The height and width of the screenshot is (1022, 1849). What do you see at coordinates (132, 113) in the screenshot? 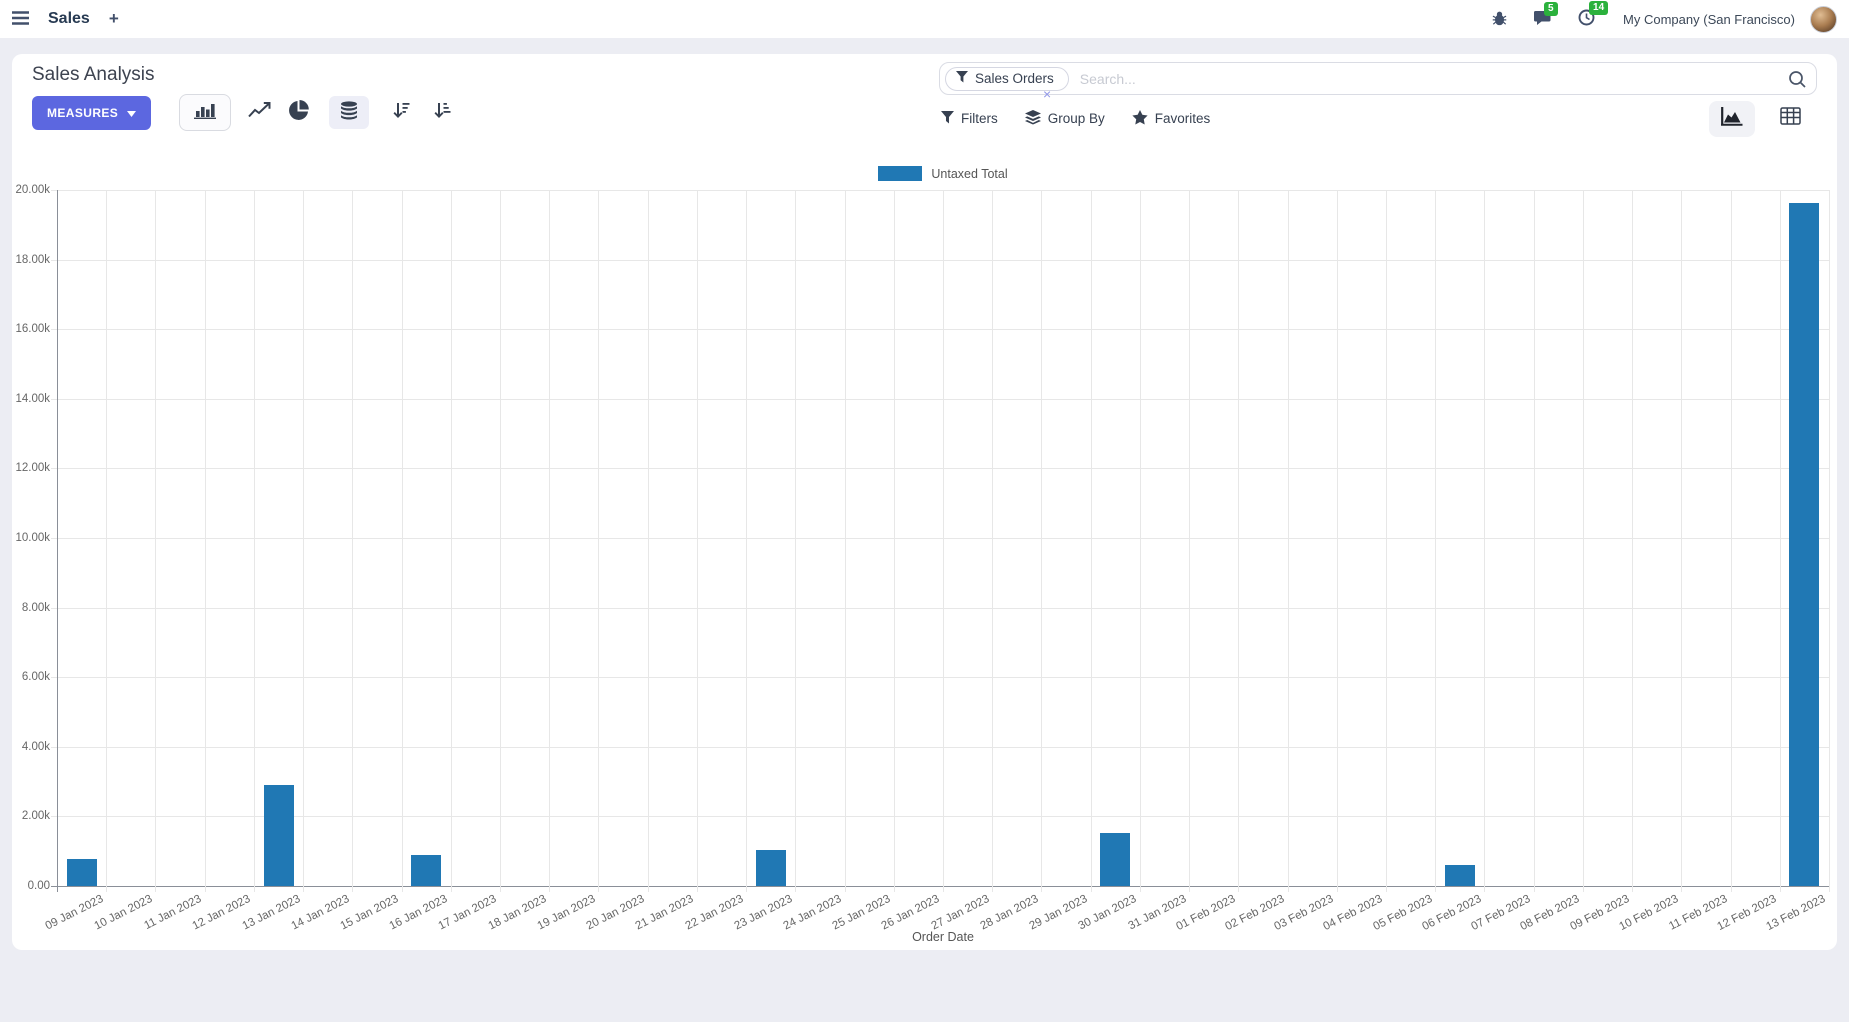
I see `chevron-down-icon` at bounding box center [132, 113].